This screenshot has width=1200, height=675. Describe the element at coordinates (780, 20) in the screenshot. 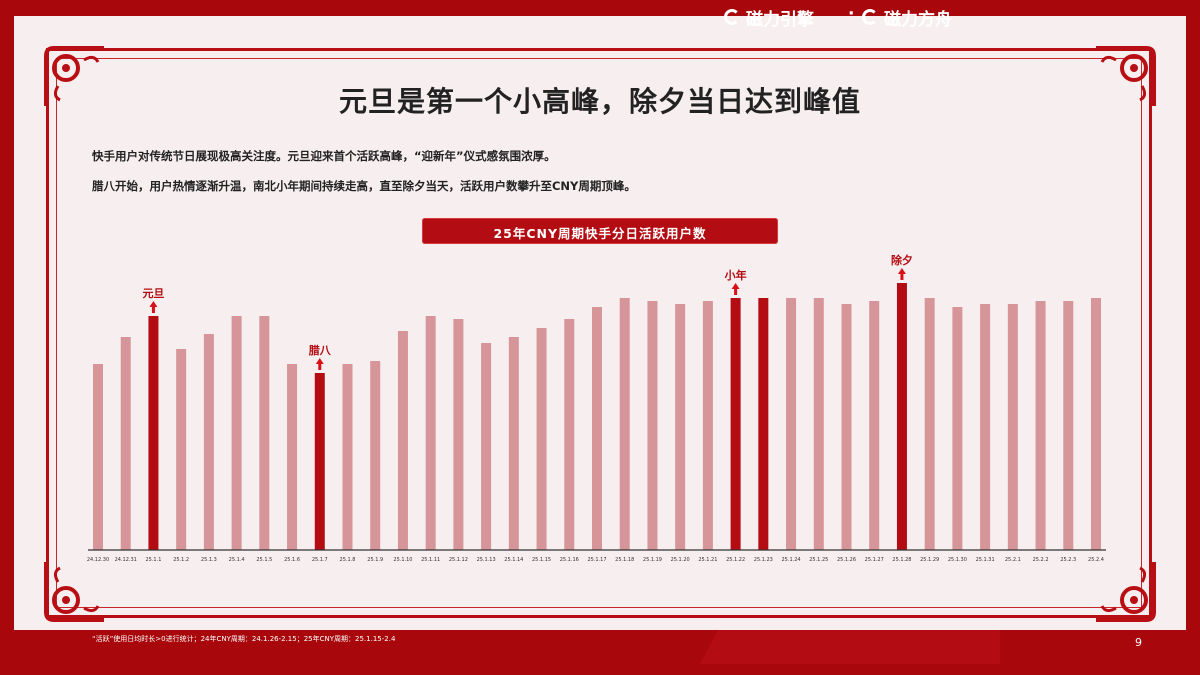

I see `brand-cili-engine: 磁力引擎` at that location.